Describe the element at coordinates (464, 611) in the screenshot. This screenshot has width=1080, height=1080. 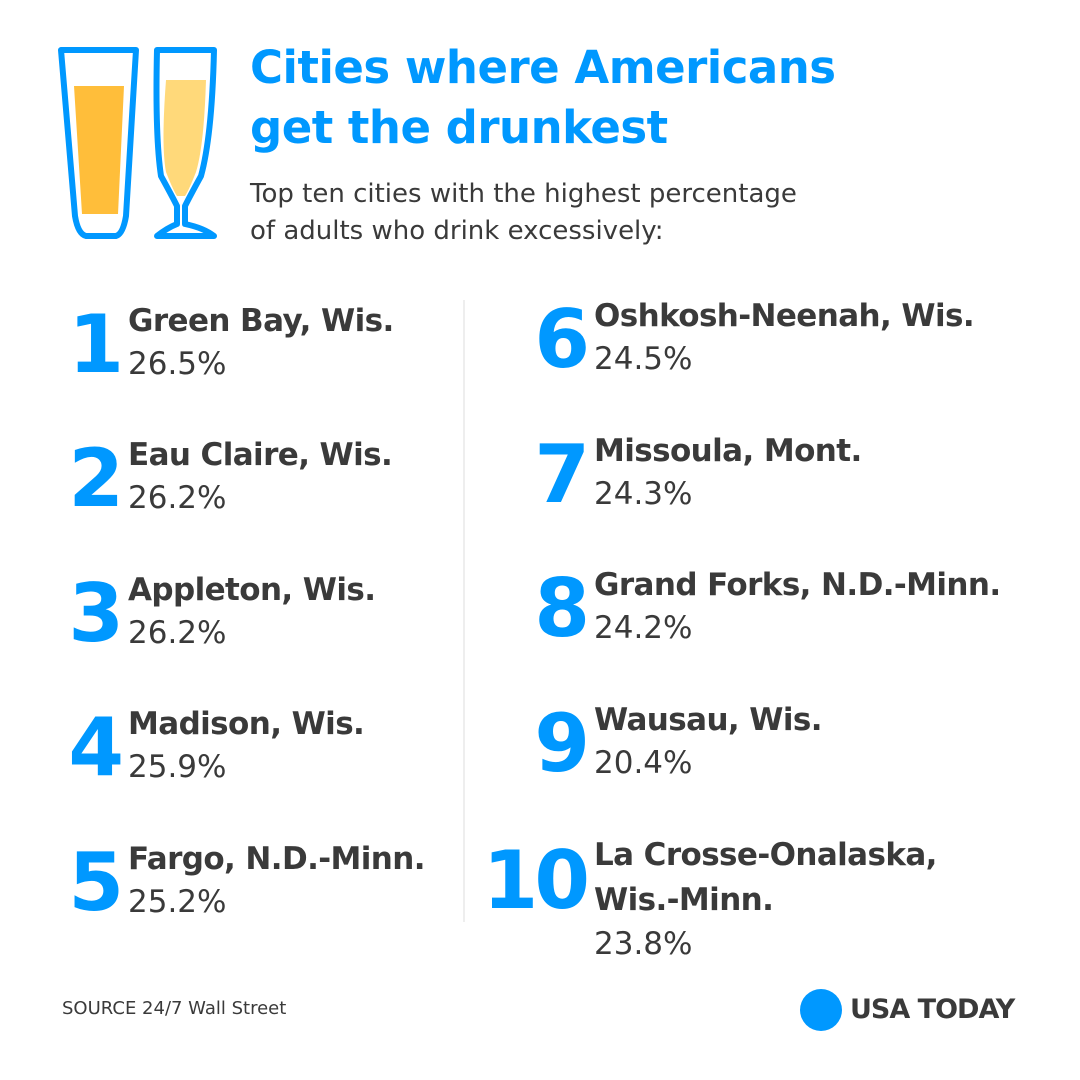
I see `column-divider` at that location.